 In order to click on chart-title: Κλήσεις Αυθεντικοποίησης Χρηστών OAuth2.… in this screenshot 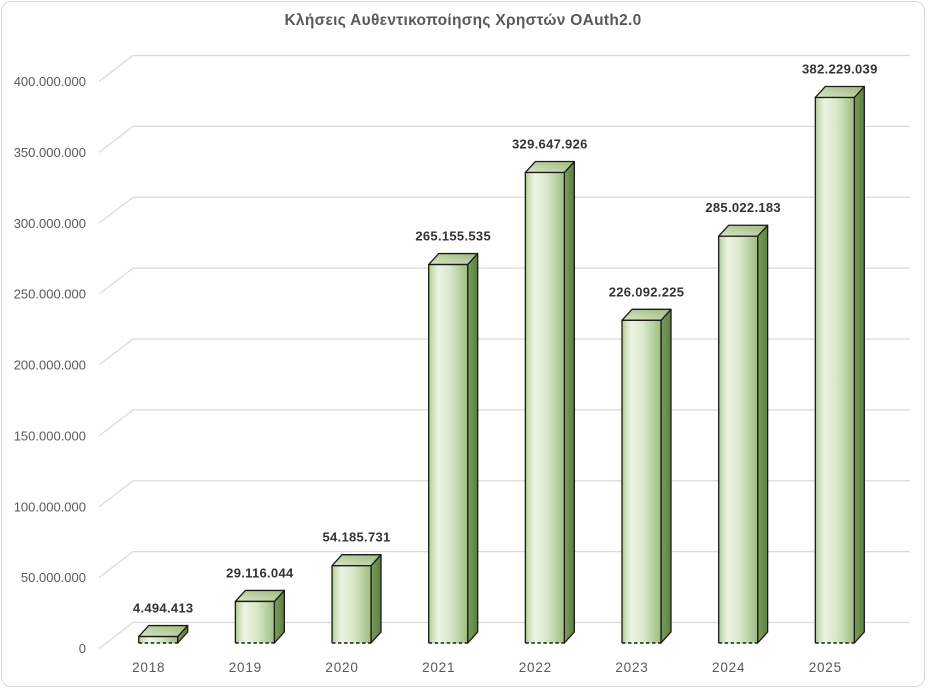, I will do `click(463, 20)`.